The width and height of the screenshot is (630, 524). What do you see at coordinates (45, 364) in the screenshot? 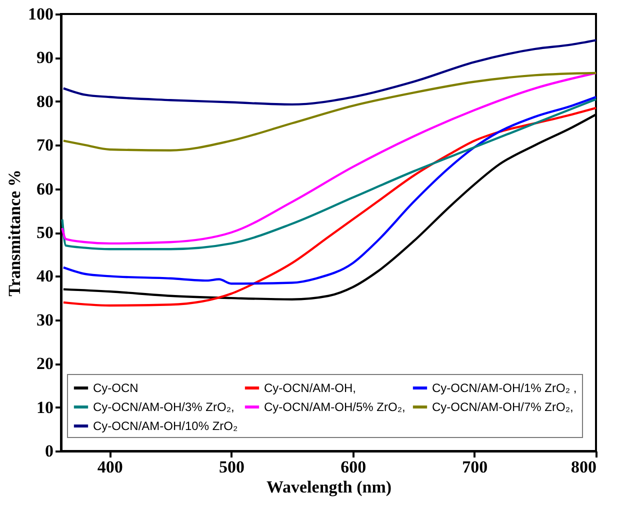
I see `y-tick-label: 20` at bounding box center [45, 364].